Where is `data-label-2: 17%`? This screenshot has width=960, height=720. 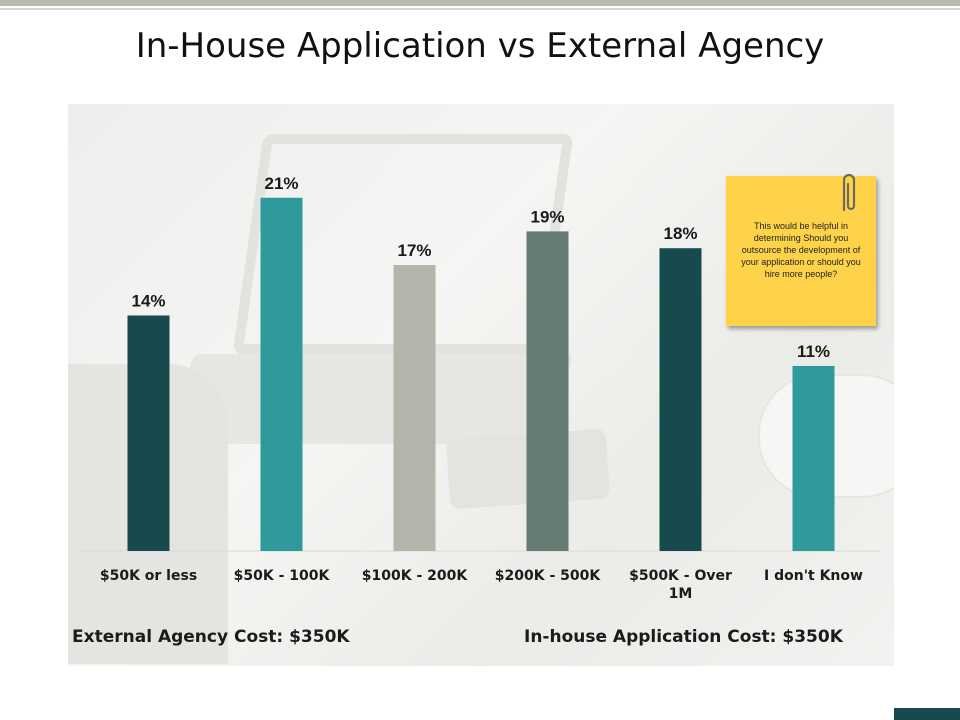
data-label-2: 17% is located at coordinates (414, 250).